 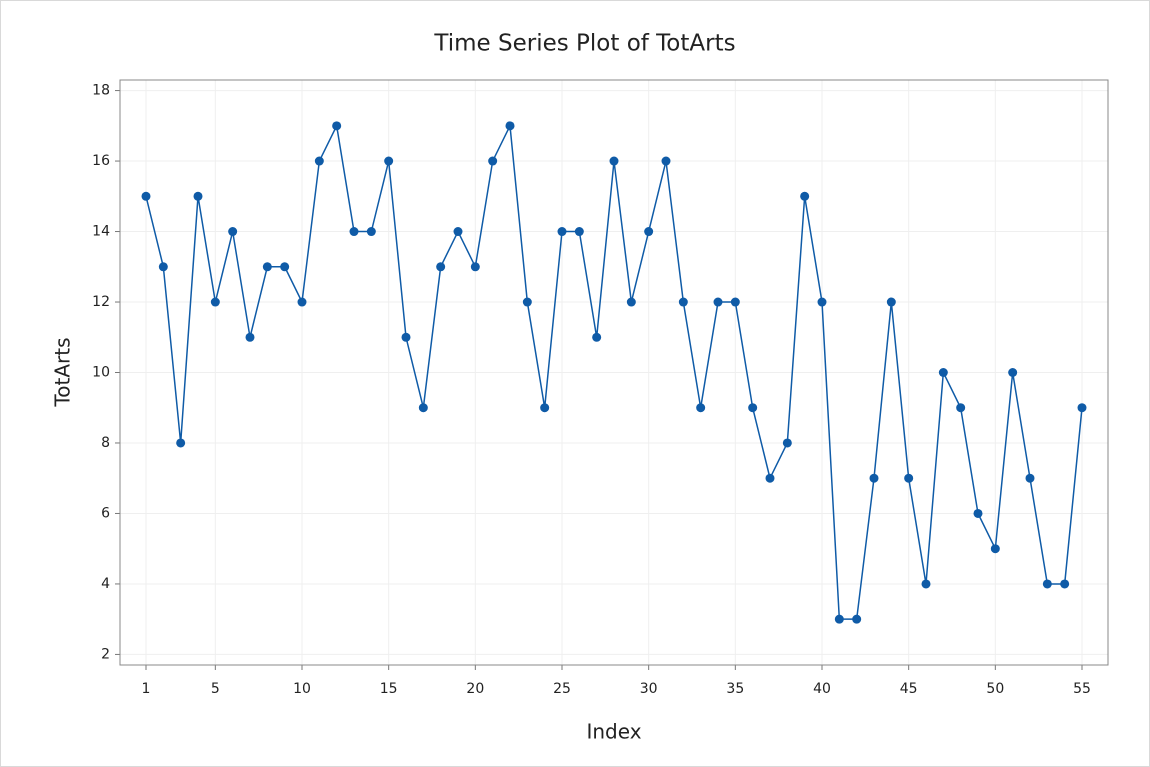 What do you see at coordinates (101, 161) in the screenshot?
I see `y-tick-label: 16` at bounding box center [101, 161].